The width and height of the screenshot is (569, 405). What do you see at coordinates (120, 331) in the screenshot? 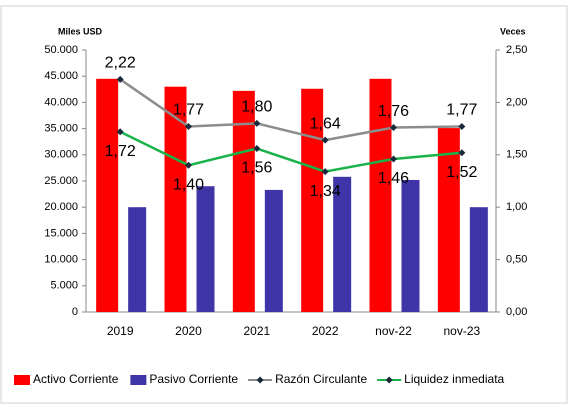
I see `x-tick-label: 2019` at bounding box center [120, 331].